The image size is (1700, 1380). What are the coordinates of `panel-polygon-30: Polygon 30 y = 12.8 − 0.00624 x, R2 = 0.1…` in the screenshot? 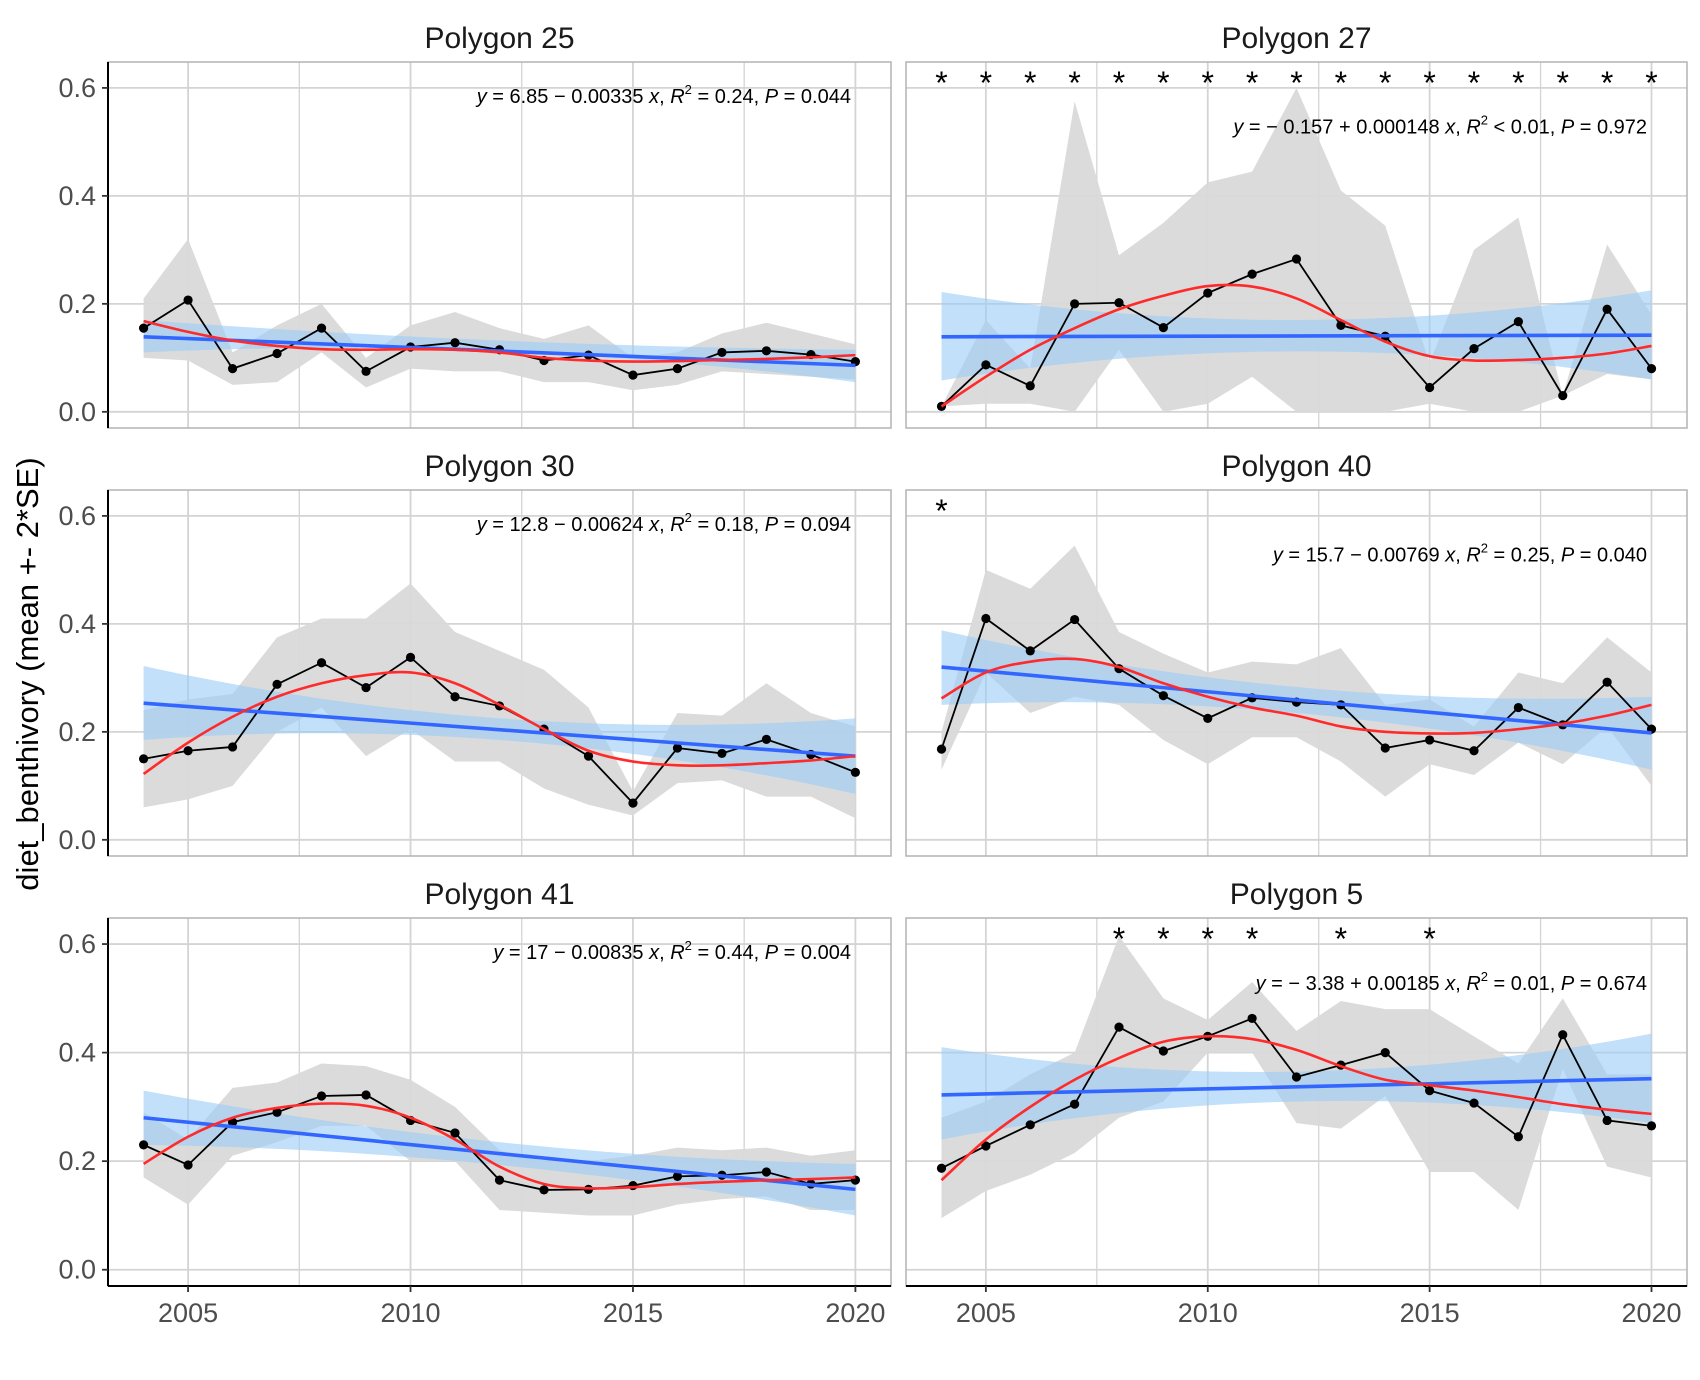 It's located at (475, 653).